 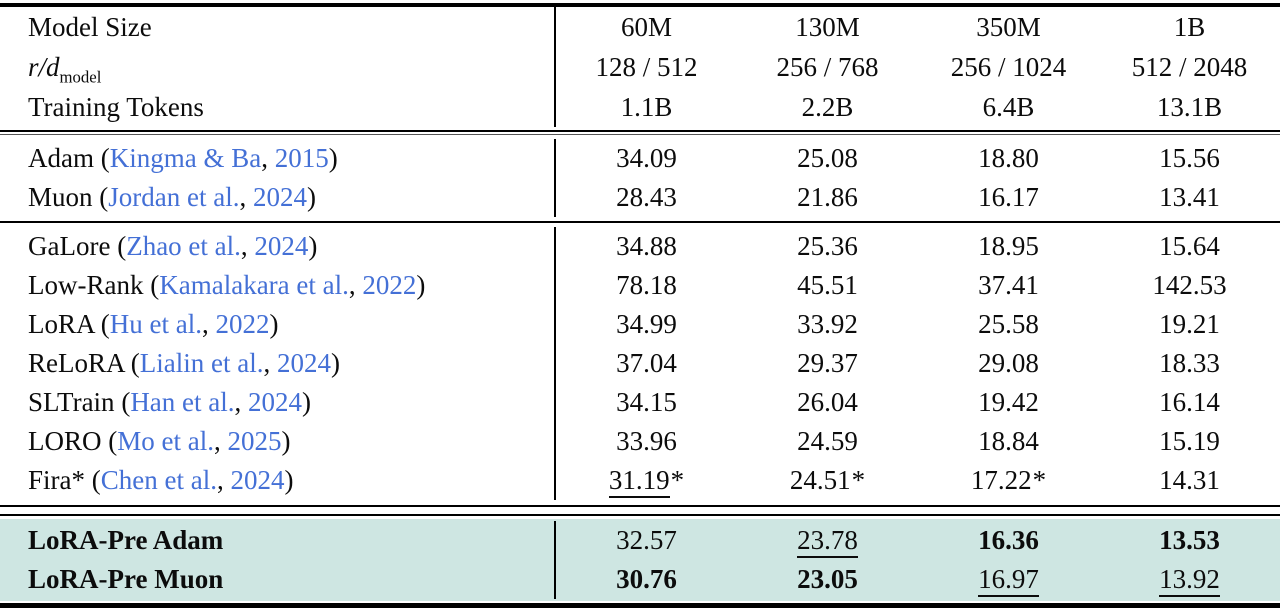 What do you see at coordinates (1008, 158) in the screenshot?
I see `value-number: 18.80` at bounding box center [1008, 158].